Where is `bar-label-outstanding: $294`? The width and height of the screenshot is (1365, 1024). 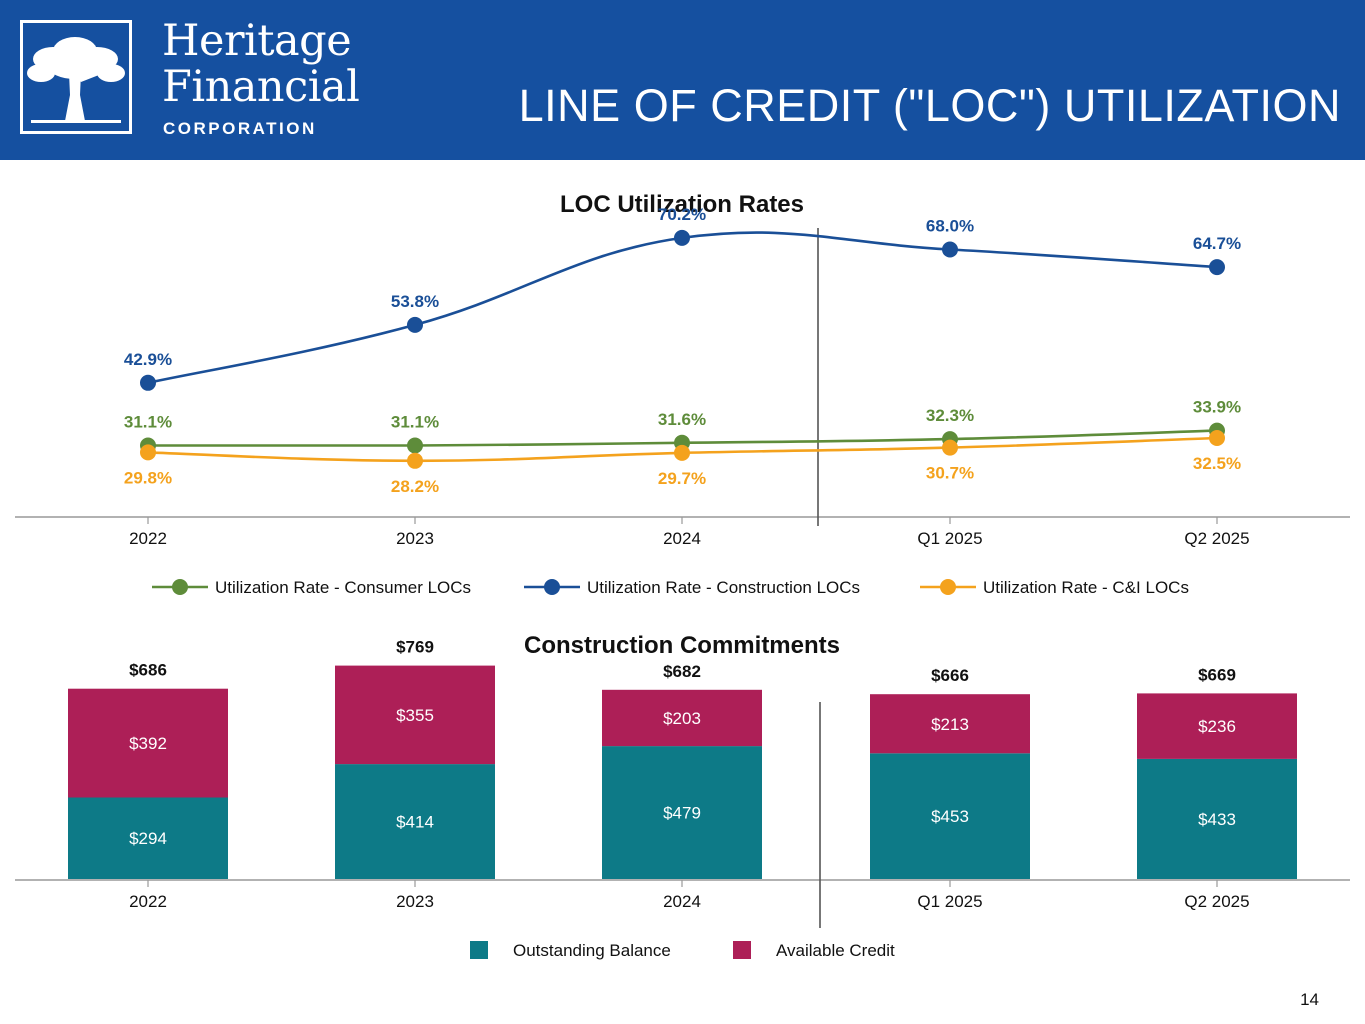 bar-label-outstanding: $294 is located at coordinates (148, 838).